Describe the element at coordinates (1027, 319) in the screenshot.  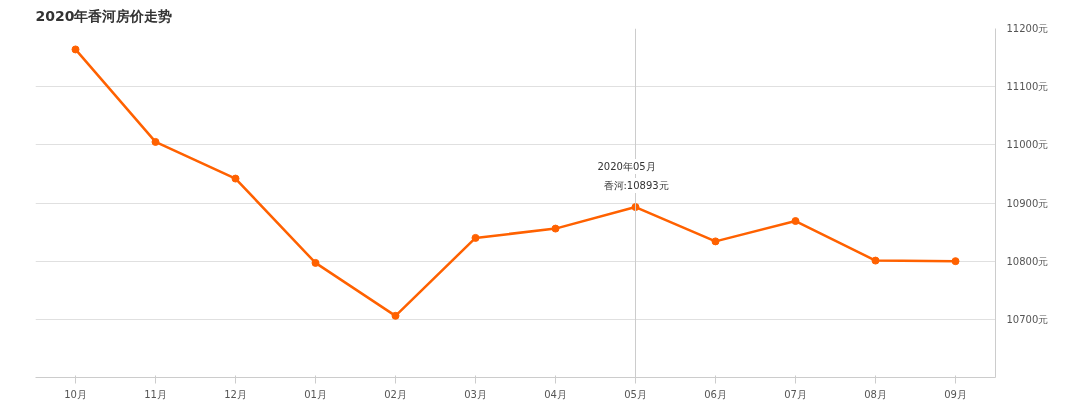
I see `y-tick-label: 10700元` at that location.